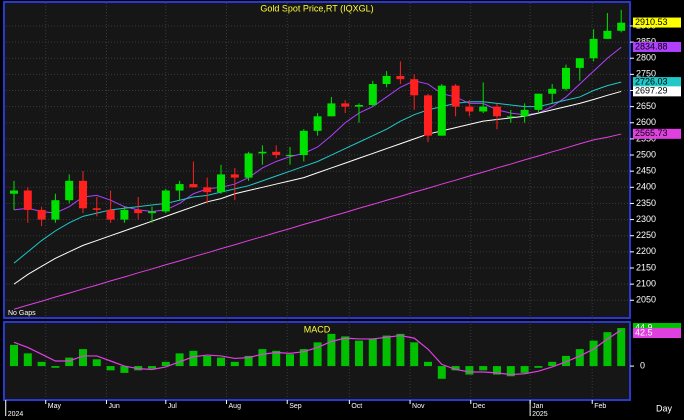  What do you see at coordinates (600, 406) in the screenshot?
I see `x-tick-label: Feb` at bounding box center [600, 406].